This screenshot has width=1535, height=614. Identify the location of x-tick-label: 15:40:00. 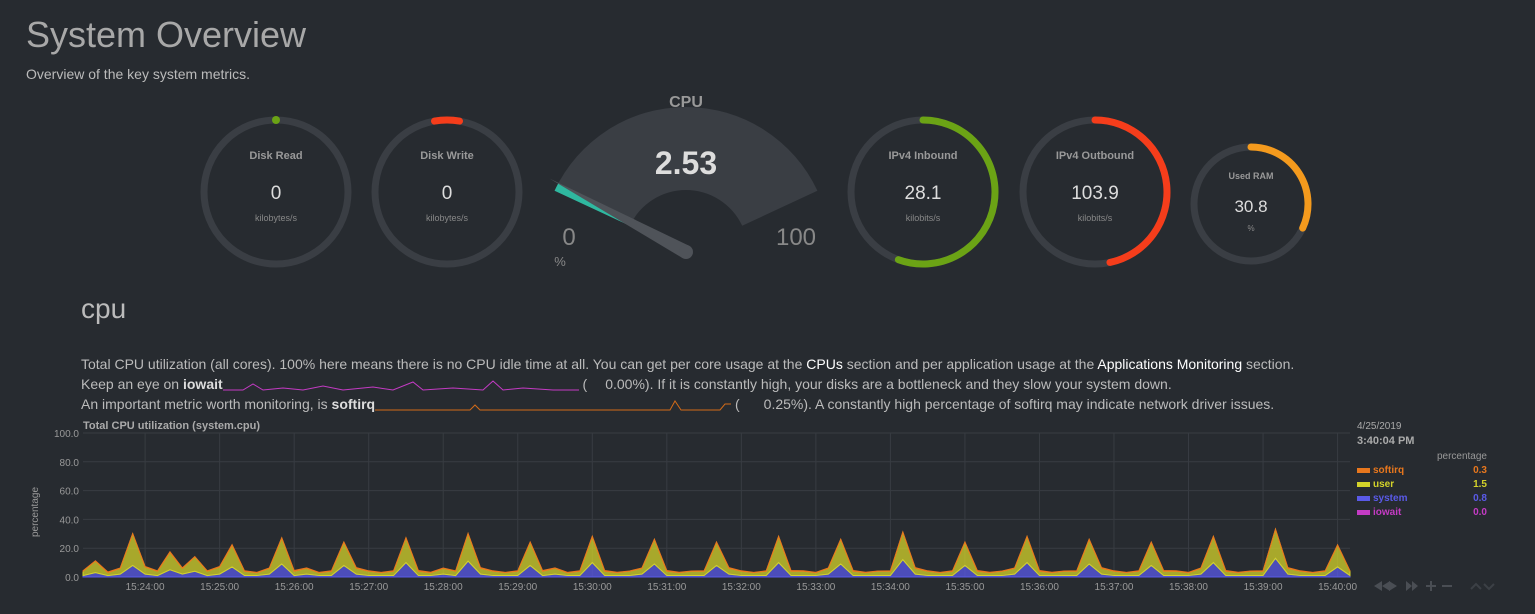
(1337, 587).